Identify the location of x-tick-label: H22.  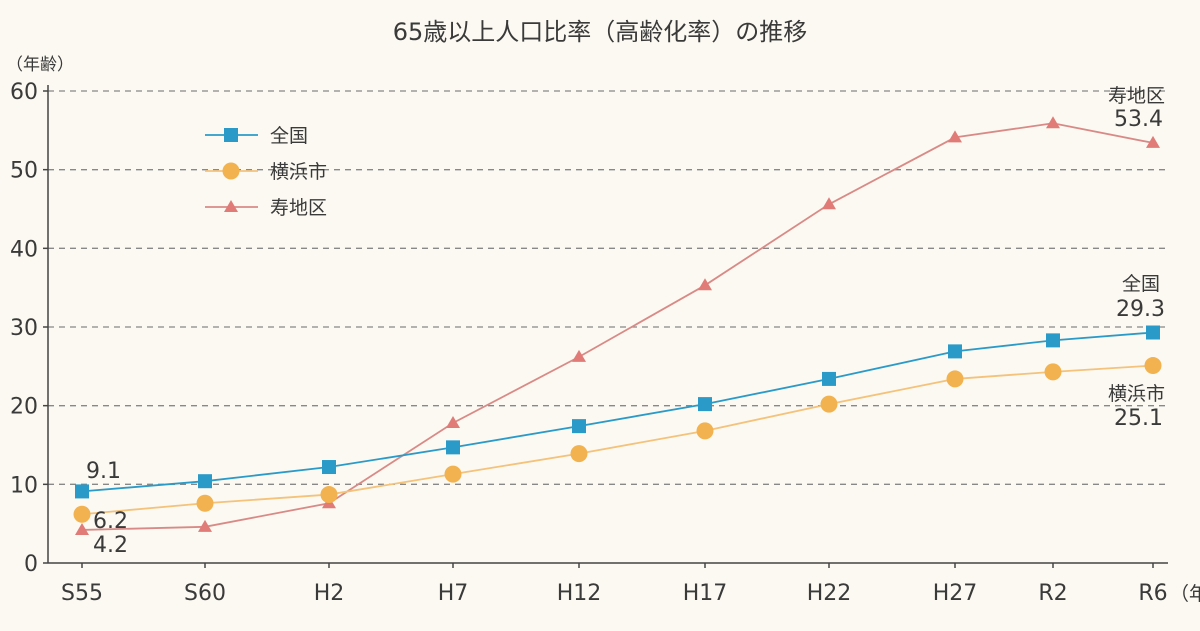
(829, 593).